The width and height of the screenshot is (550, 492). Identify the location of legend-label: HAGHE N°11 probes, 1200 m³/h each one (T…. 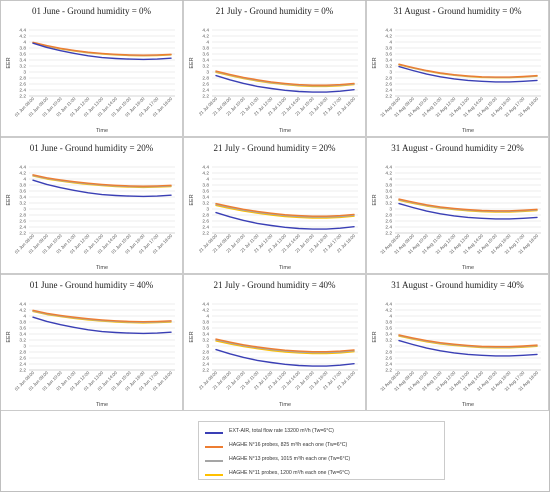
(289, 473).